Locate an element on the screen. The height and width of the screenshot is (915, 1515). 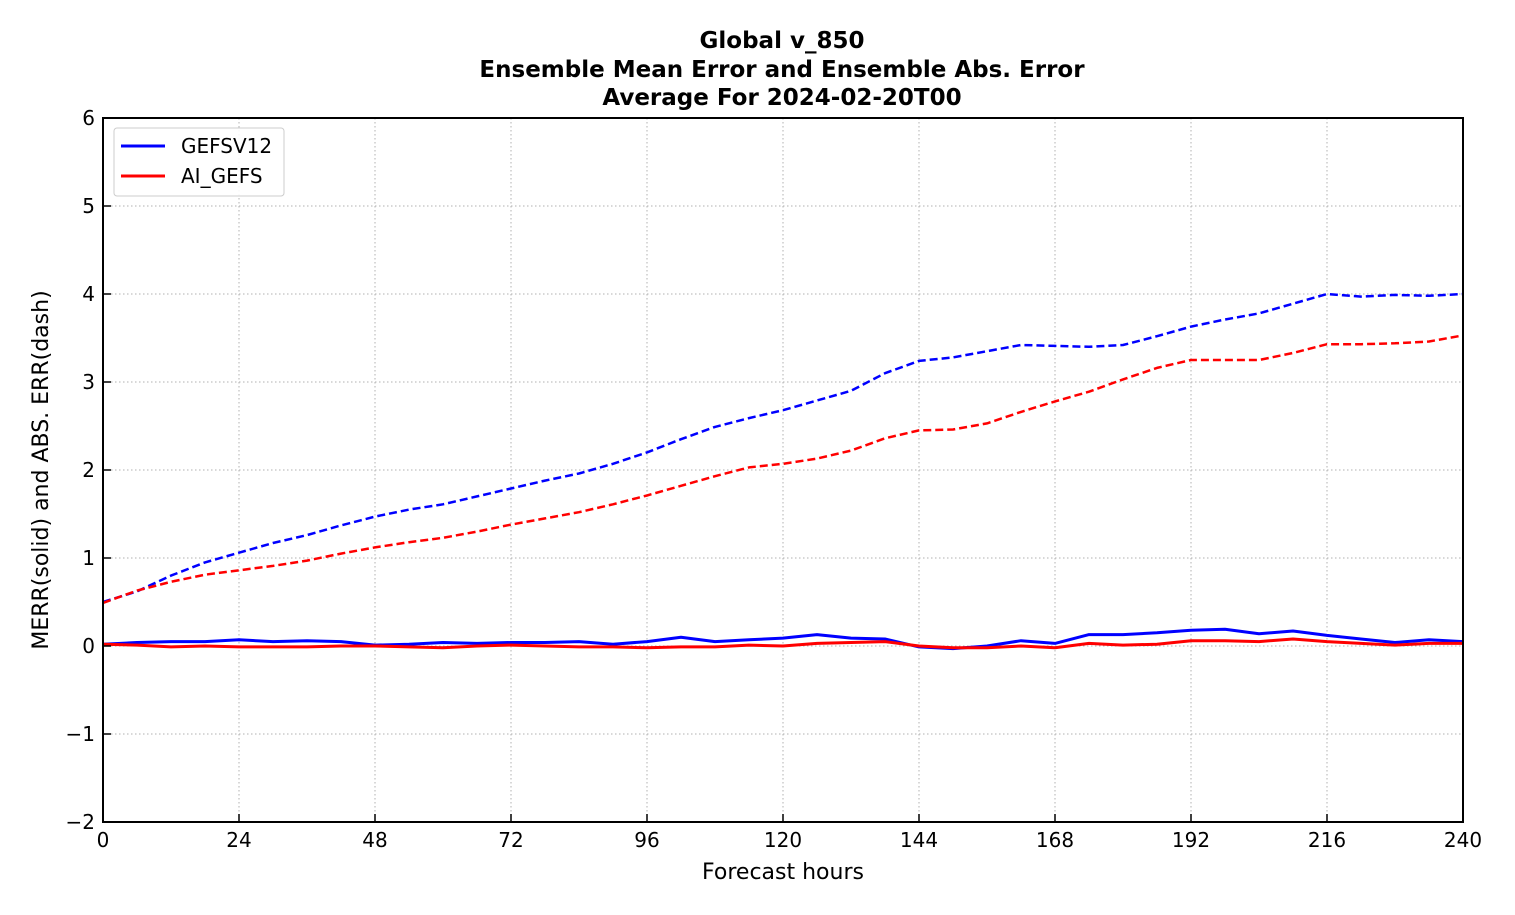
y-tick-label: 3 is located at coordinates (88, 382).